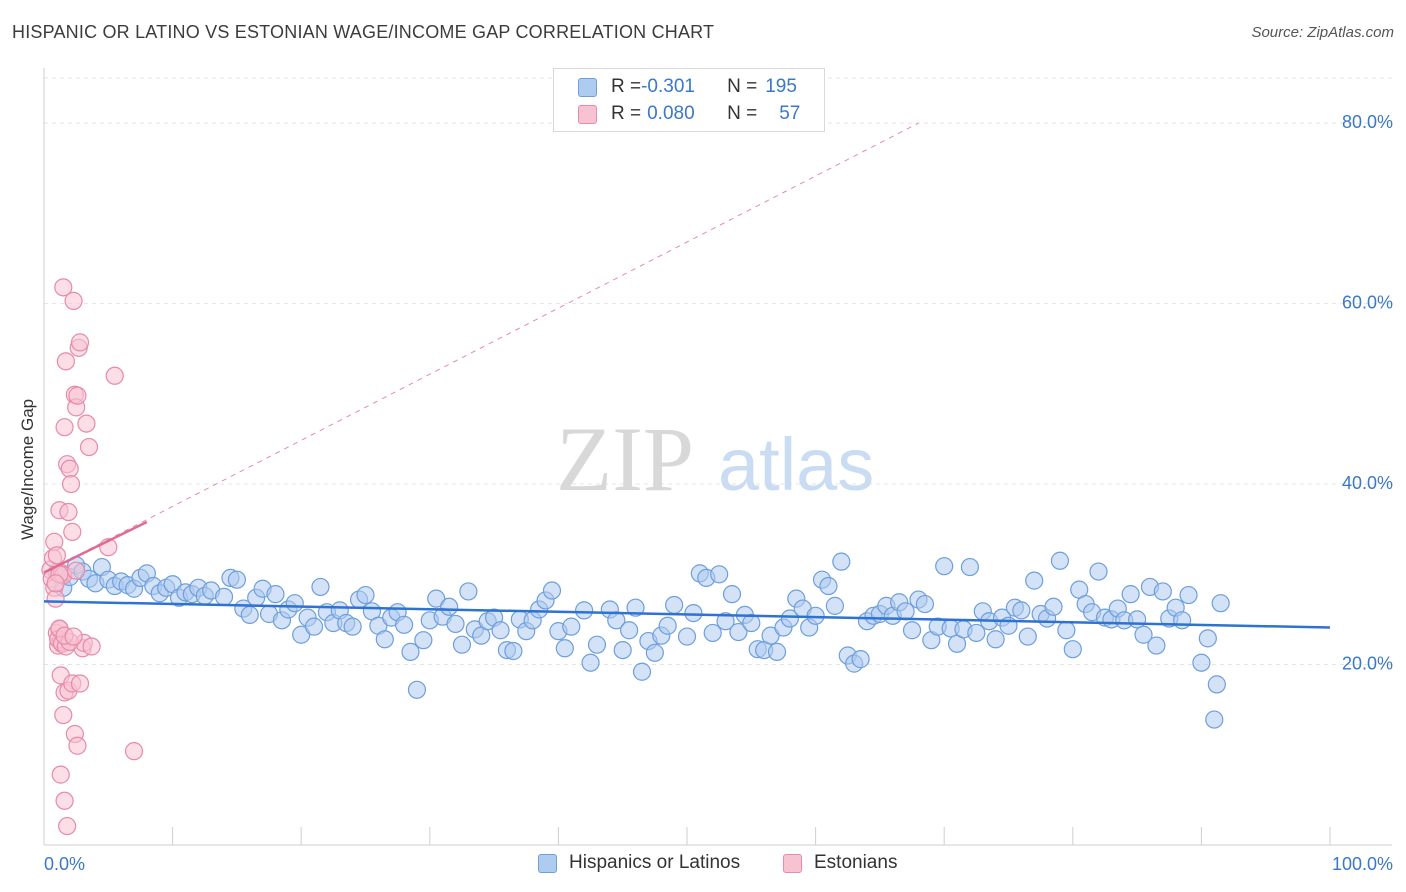 The width and height of the screenshot is (1406, 892). I want to click on bottom-legend-label: Estonians, so click(856, 862).